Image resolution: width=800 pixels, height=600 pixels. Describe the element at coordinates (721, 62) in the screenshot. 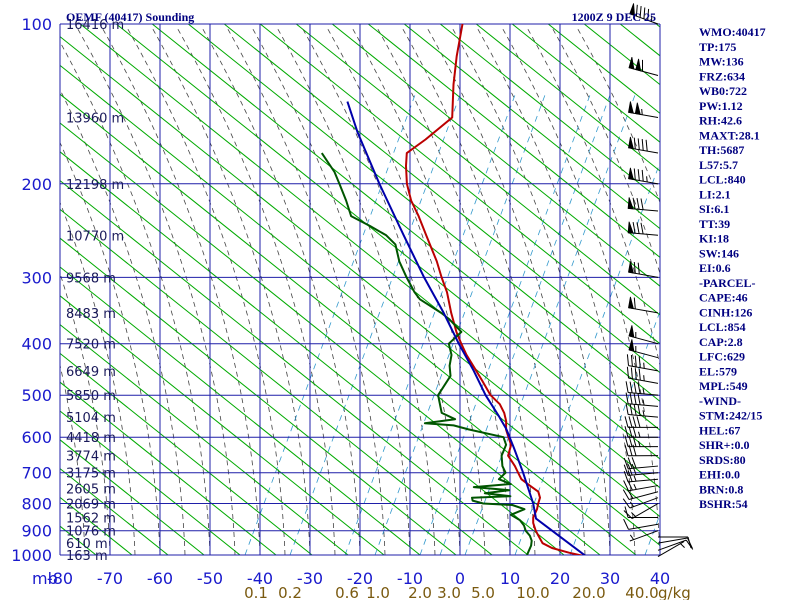

I see `index-item: MW:136` at that location.